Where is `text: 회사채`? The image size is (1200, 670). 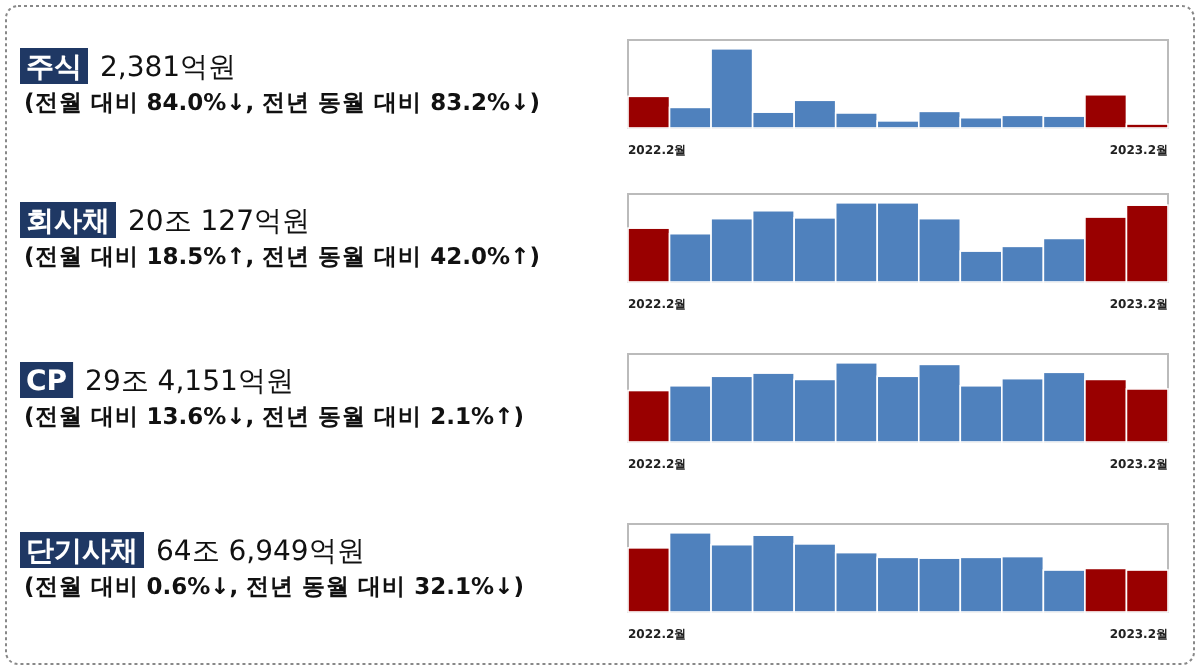
text: 회사채 is located at coordinates (68, 222).